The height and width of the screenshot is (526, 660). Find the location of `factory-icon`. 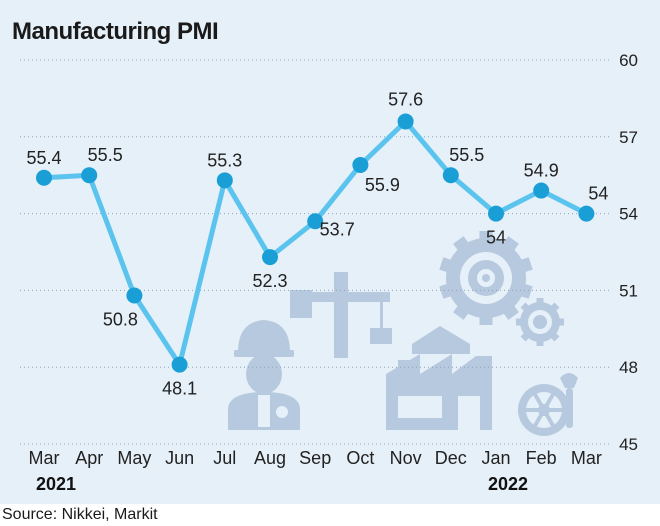

factory-icon is located at coordinates (439, 378).